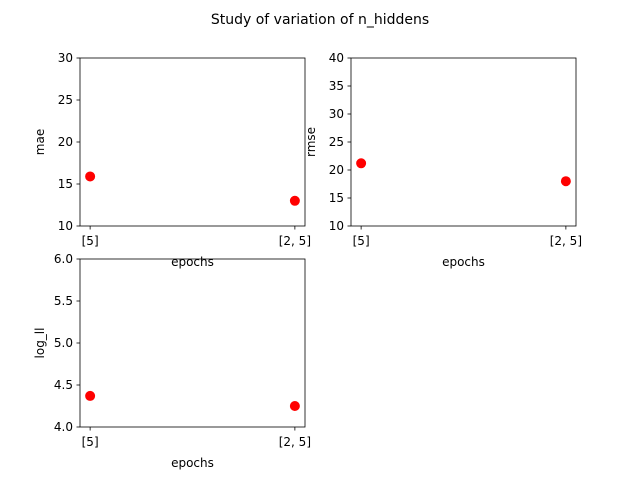 Image resolution: width=640 pixels, height=480 pixels. What do you see at coordinates (63, 259) in the screenshot?
I see `y-tick-label: 6.0` at bounding box center [63, 259].